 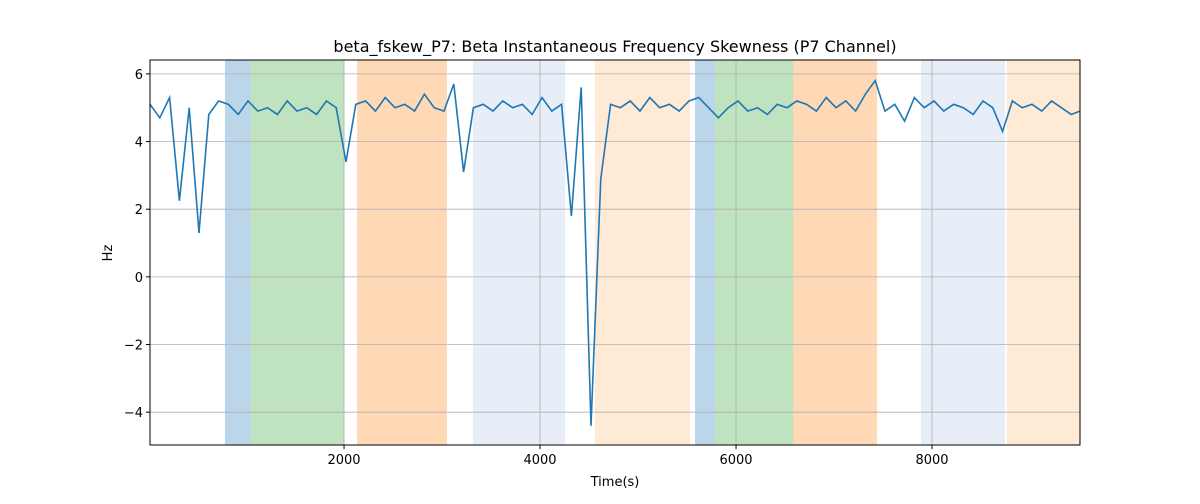 I want to click on y-tick-label: 2, so click(x=139, y=210).